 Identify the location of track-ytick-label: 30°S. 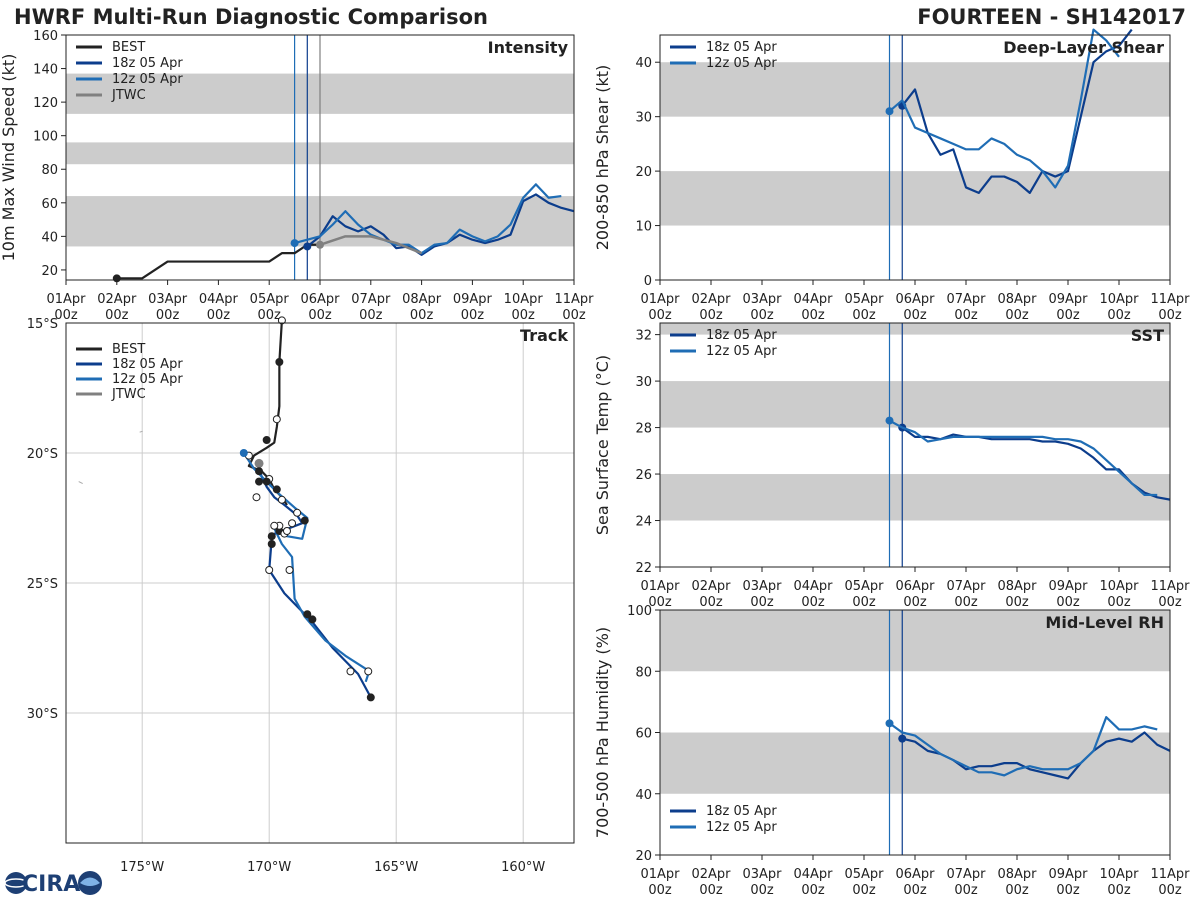
(42, 714).